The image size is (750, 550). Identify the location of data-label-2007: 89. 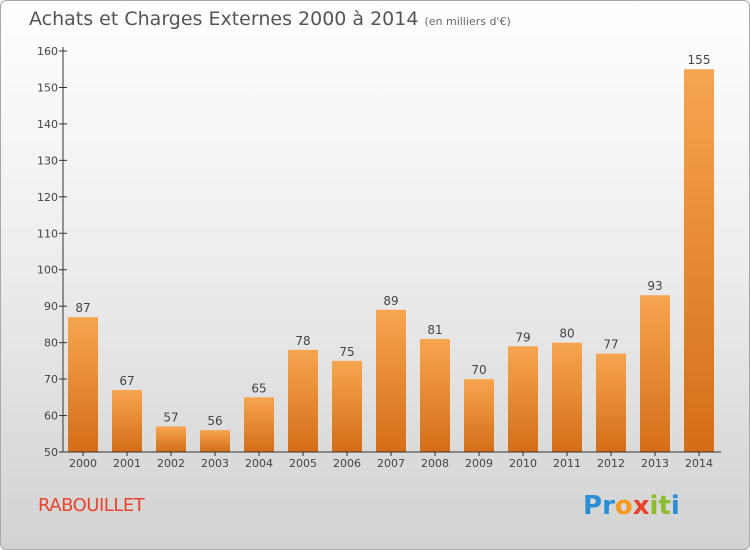
(390, 301).